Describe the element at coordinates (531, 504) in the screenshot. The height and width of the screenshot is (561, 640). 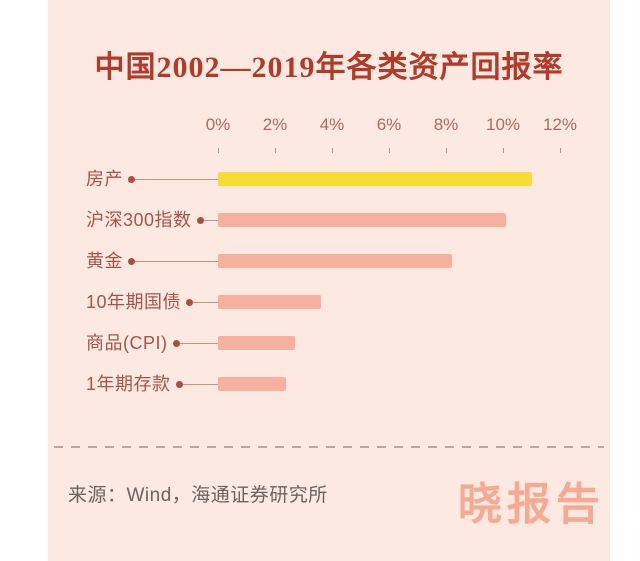
I see `watermark-logo: 晓报告` at that location.